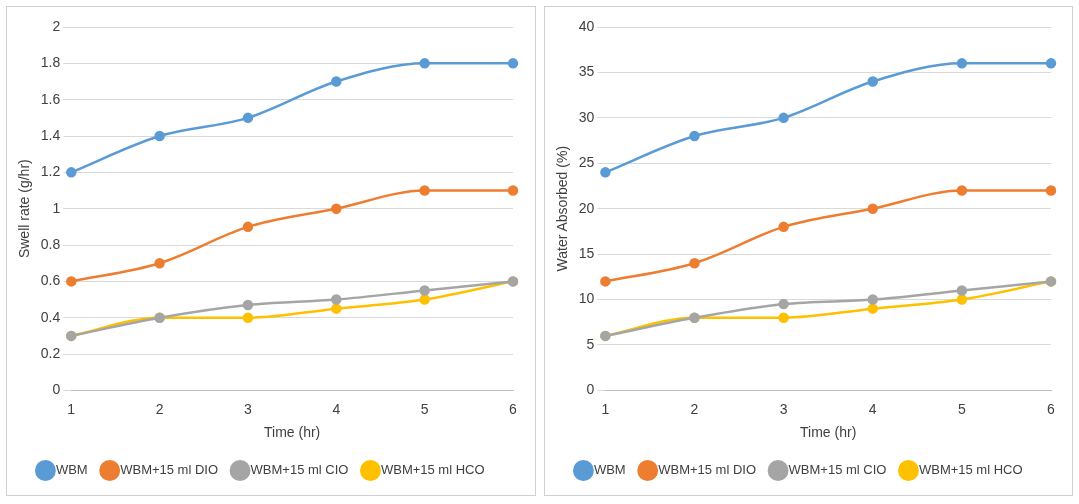 The image size is (1079, 504). Describe the element at coordinates (50, 134) in the screenshot. I see `y-tick-label: 1.4` at that location.